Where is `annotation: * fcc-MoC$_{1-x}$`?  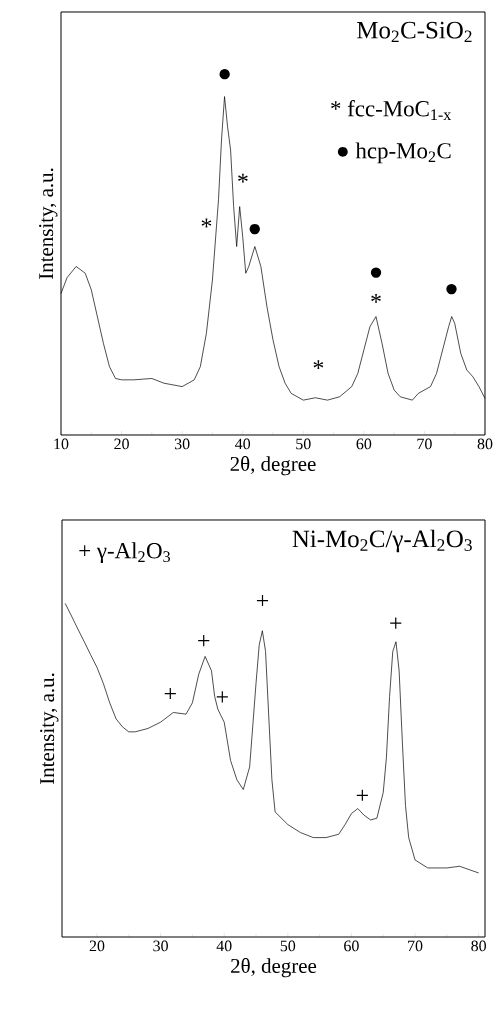 annotation: * fcc-MoC$_{1-x}$ is located at coordinates (391, 110).